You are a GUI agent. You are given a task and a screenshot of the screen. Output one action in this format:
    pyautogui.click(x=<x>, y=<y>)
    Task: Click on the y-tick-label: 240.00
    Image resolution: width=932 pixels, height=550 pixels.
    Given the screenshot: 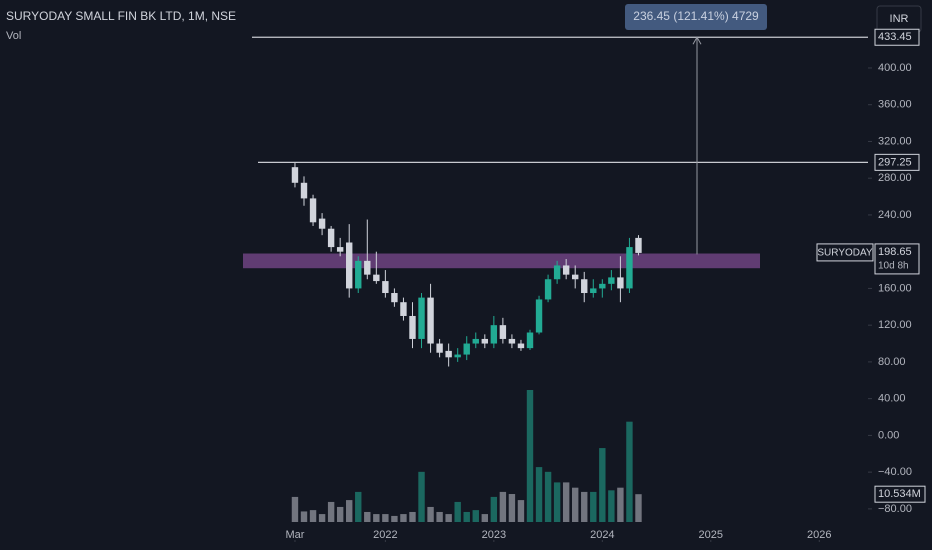 What is the action you would take?
    pyautogui.click(x=895, y=215)
    